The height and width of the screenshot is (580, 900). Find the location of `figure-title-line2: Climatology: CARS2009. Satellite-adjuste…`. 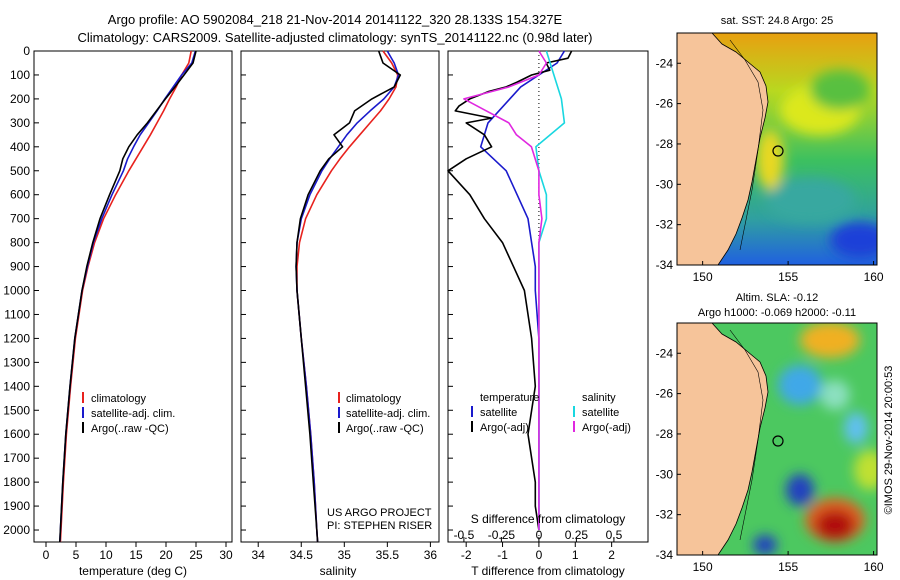

figure-title-line2: Climatology: CARS2009. Satellite-adjuste… is located at coordinates (335, 37).